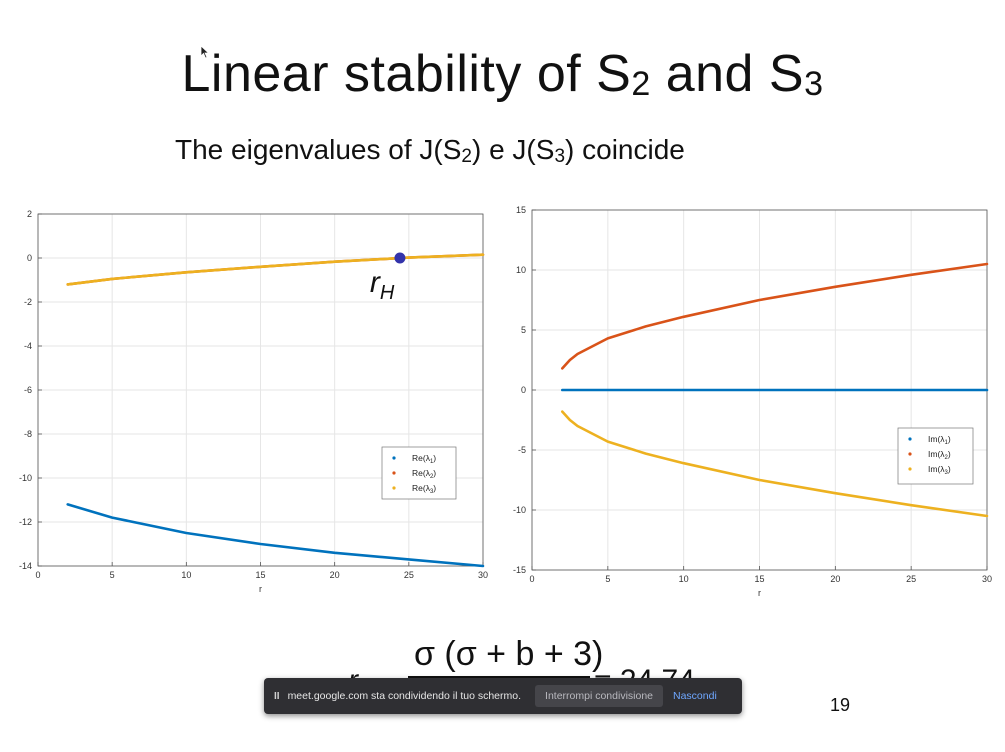 The image size is (1005, 752). Describe the element at coordinates (28, 390) in the screenshot. I see `y-tick-label: -6` at that location.